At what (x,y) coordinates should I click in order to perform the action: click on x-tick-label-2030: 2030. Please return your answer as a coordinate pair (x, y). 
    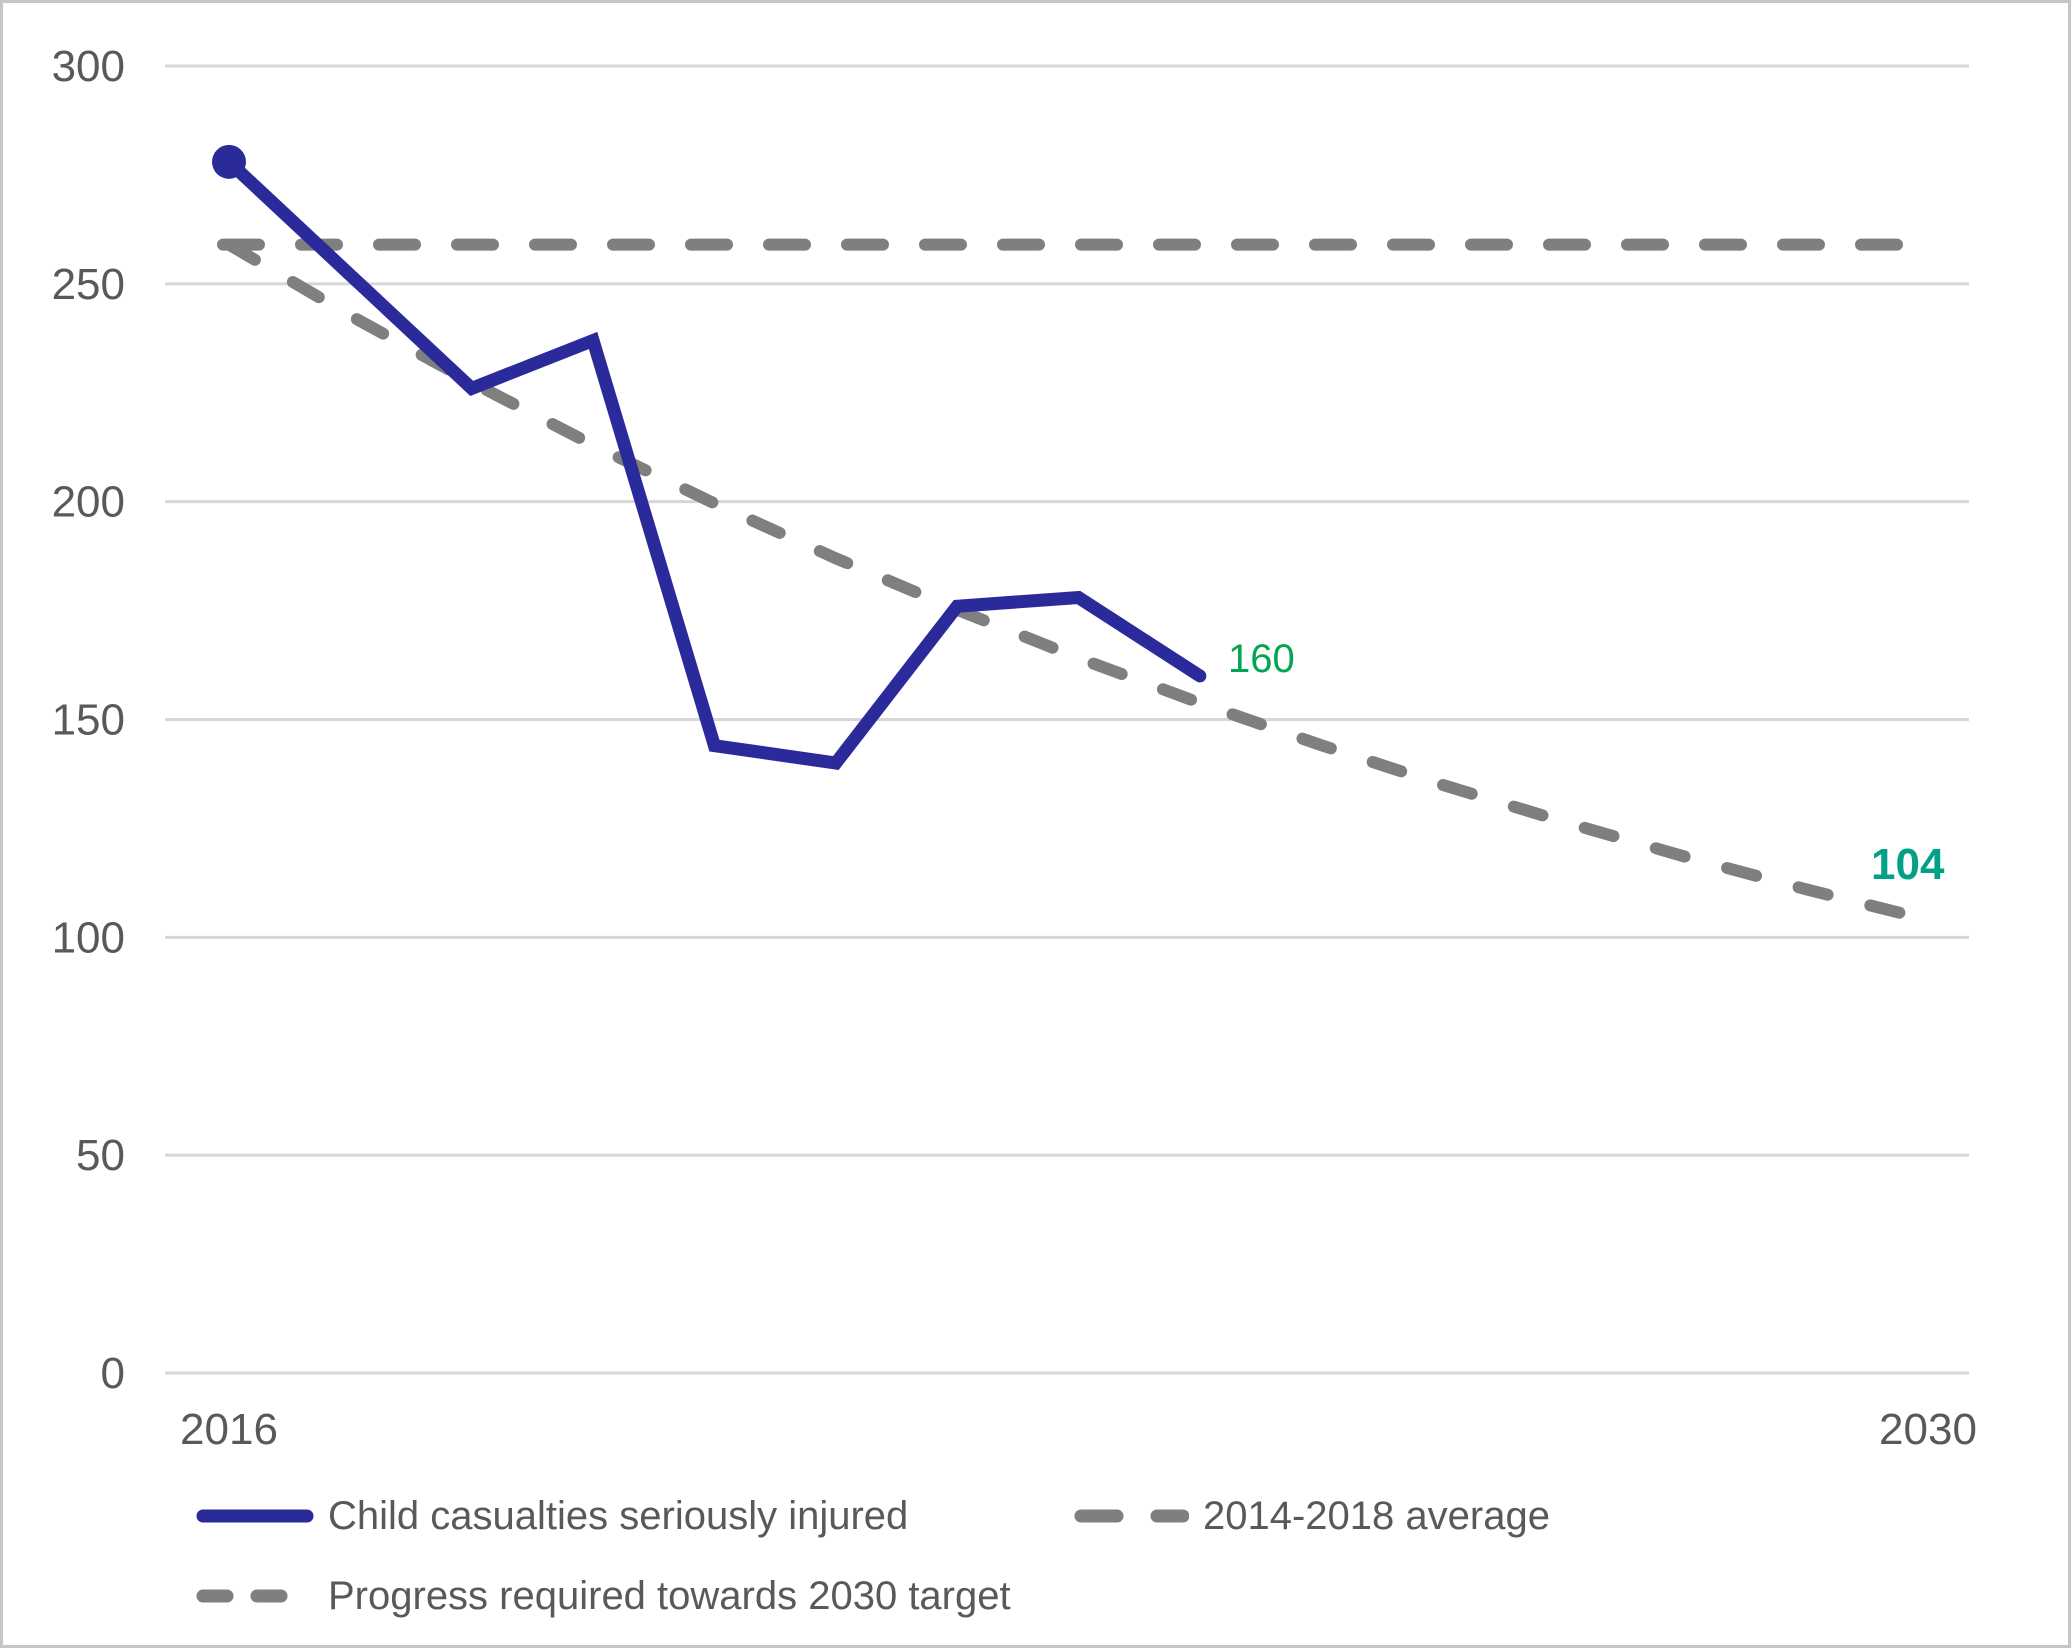
    Looking at the image, I should click on (1928, 1429).